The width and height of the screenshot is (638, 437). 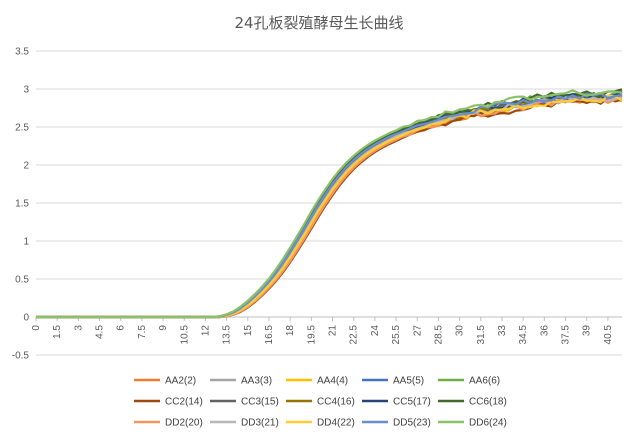 I want to click on y-tick-label: 1.5, so click(x=22, y=204).